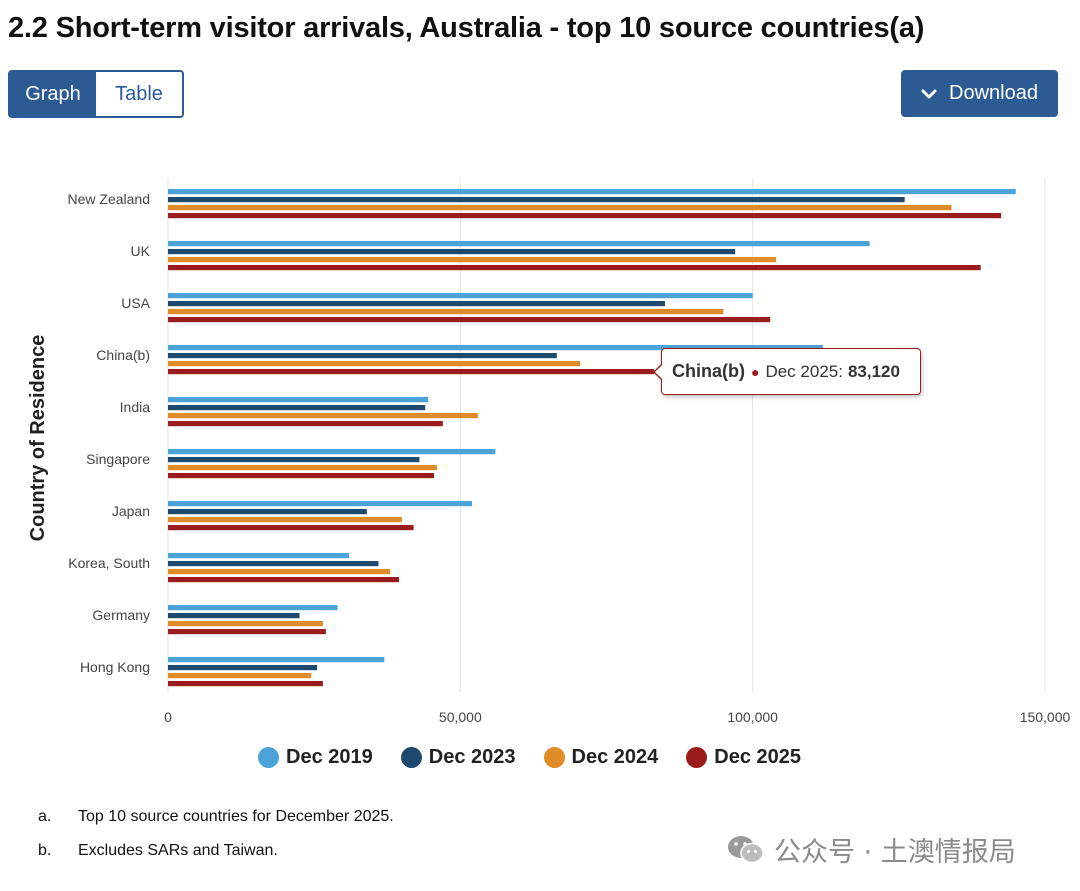 The width and height of the screenshot is (1080, 891). I want to click on y-axis-title: Country of Residence, so click(38, 438).